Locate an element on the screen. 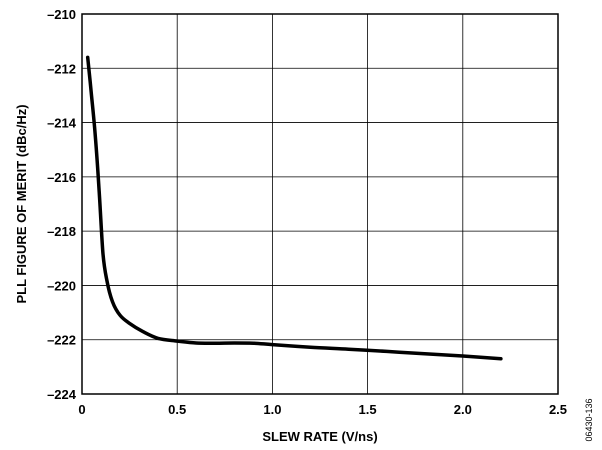 The width and height of the screenshot is (602, 450). y-tick-label: –212 is located at coordinates (61, 68).